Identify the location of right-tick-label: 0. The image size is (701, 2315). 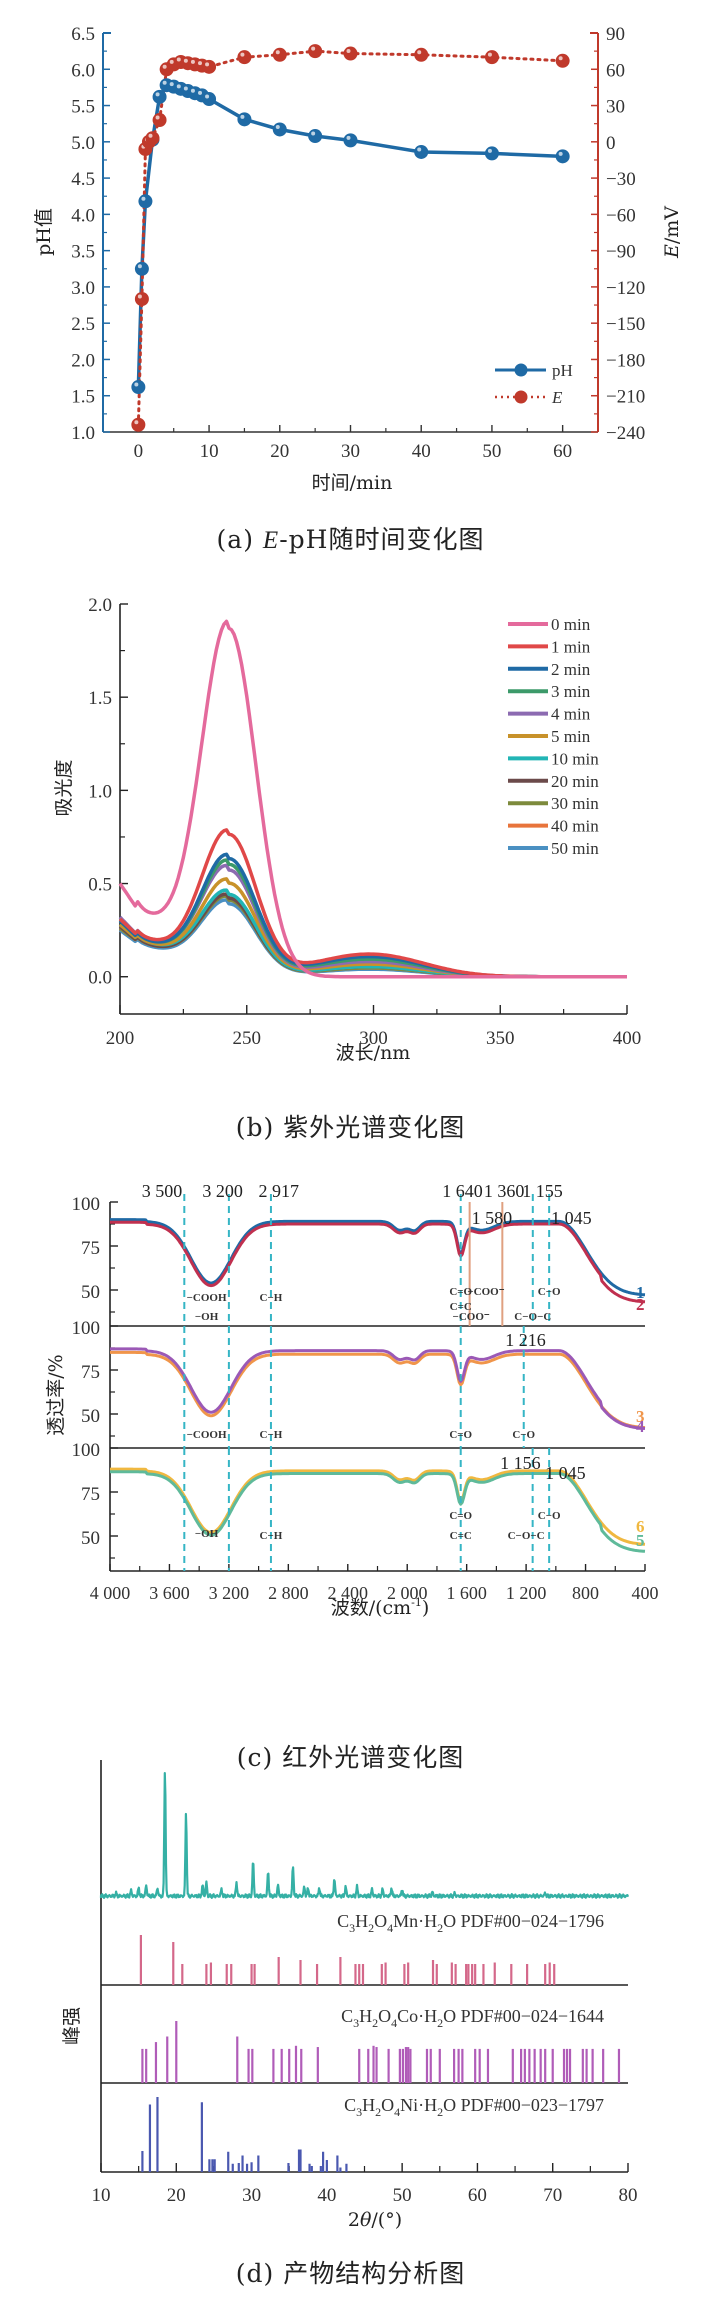
(611, 143).